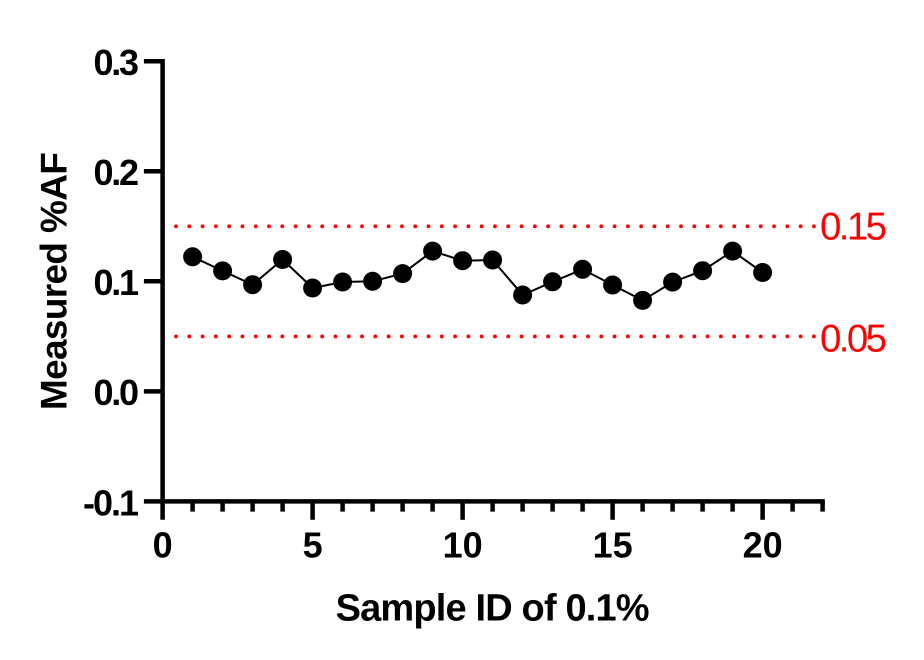 The height and width of the screenshot is (660, 924). I want to click on svg-text: 0.05, so click(853, 338).